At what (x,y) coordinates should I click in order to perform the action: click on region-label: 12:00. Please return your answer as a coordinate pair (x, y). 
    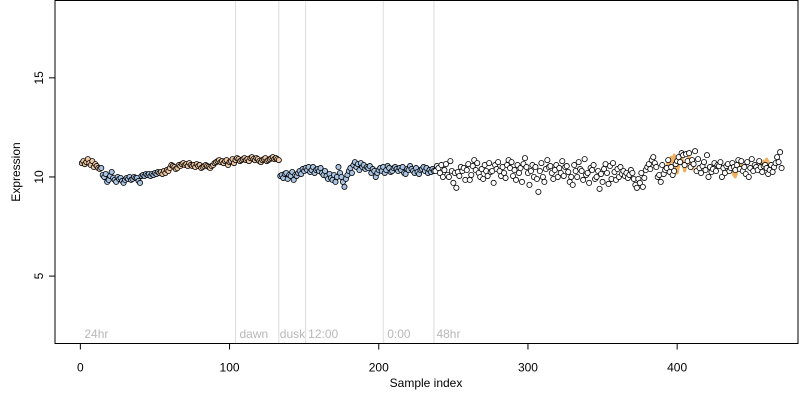
    Looking at the image, I should click on (323, 334).